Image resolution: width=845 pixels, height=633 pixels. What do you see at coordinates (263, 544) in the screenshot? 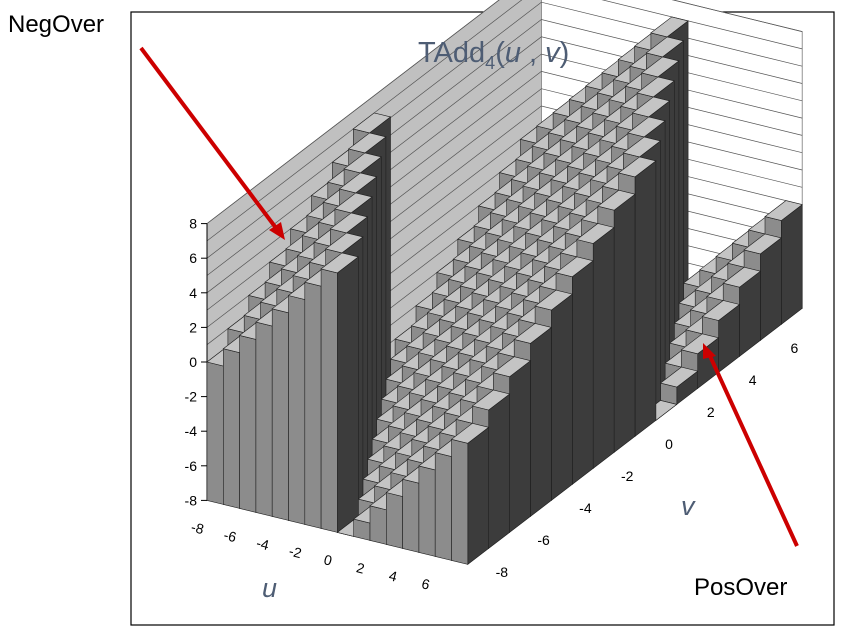
I see `x-tick-label: -4` at bounding box center [263, 544].